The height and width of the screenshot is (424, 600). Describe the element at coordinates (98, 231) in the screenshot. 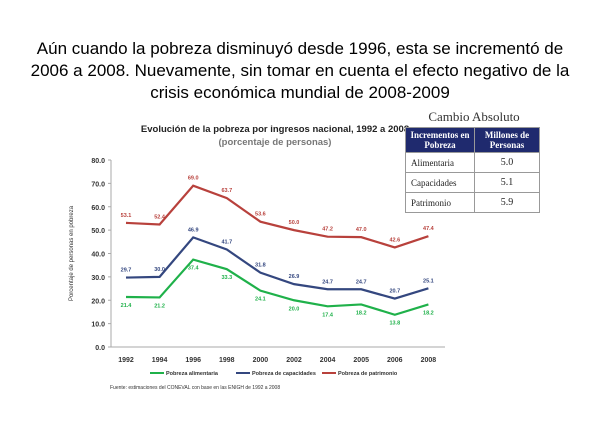

I see `y-tick-label: 50.0` at that location.